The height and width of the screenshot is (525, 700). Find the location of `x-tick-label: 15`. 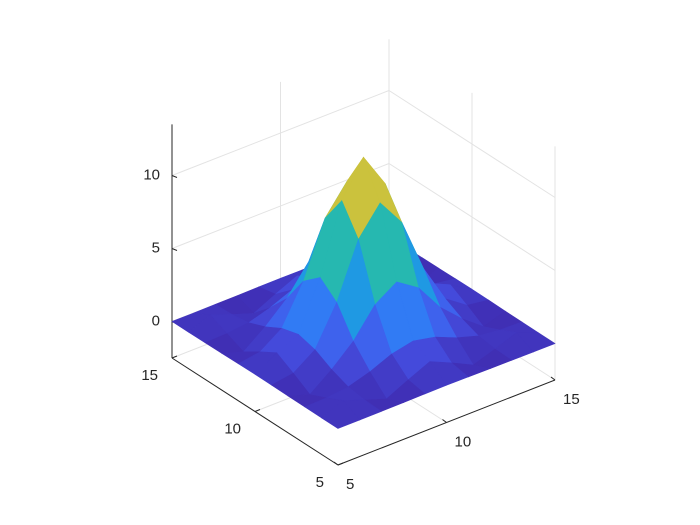

x-tick-label: 15 is located at coordinates (571, 399).